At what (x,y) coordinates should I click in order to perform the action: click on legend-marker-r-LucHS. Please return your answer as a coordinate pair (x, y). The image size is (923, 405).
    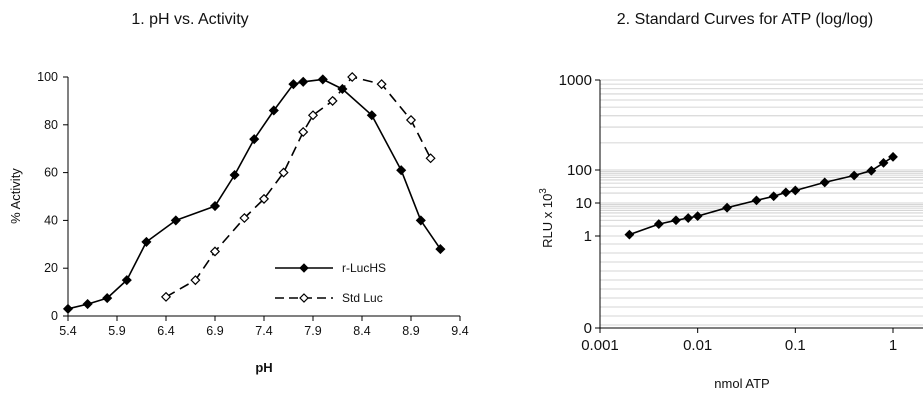
    Looking at the image, I should click on (304, 268).